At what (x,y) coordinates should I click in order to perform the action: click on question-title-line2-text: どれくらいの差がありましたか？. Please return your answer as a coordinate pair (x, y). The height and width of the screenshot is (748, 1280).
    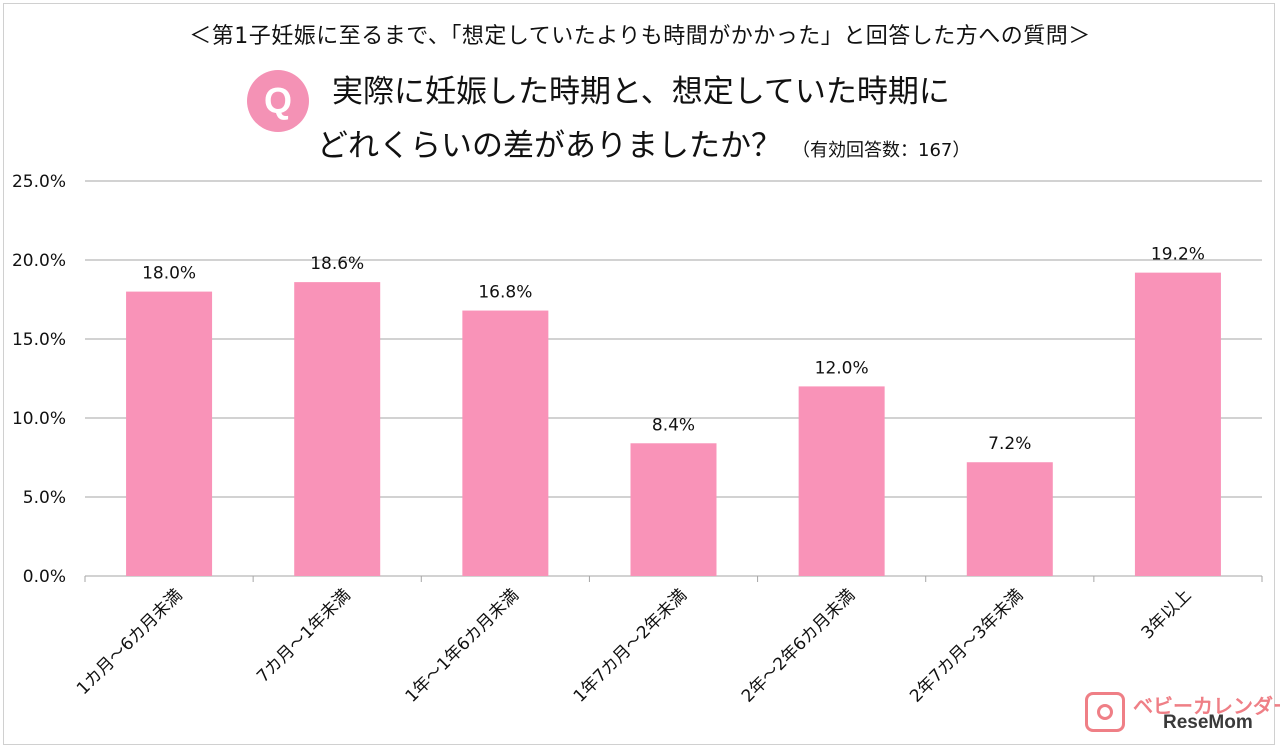
    Looking at the image, I should click on (549, 146).